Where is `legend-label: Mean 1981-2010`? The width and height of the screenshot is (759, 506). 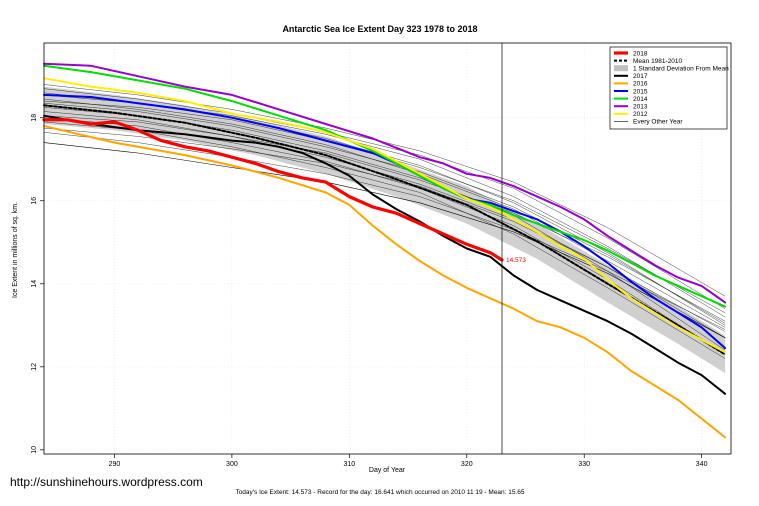
legend-label: Mean 1981-2010 is located at coordinates (658, 61).